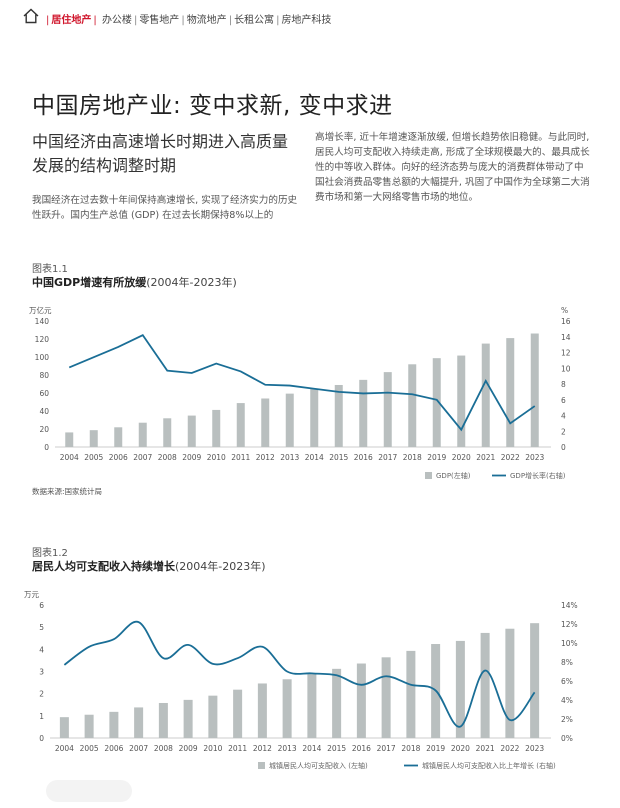 The image size is (620, 808). I want to click on left-axis-tick: 80, so click(44, 375).